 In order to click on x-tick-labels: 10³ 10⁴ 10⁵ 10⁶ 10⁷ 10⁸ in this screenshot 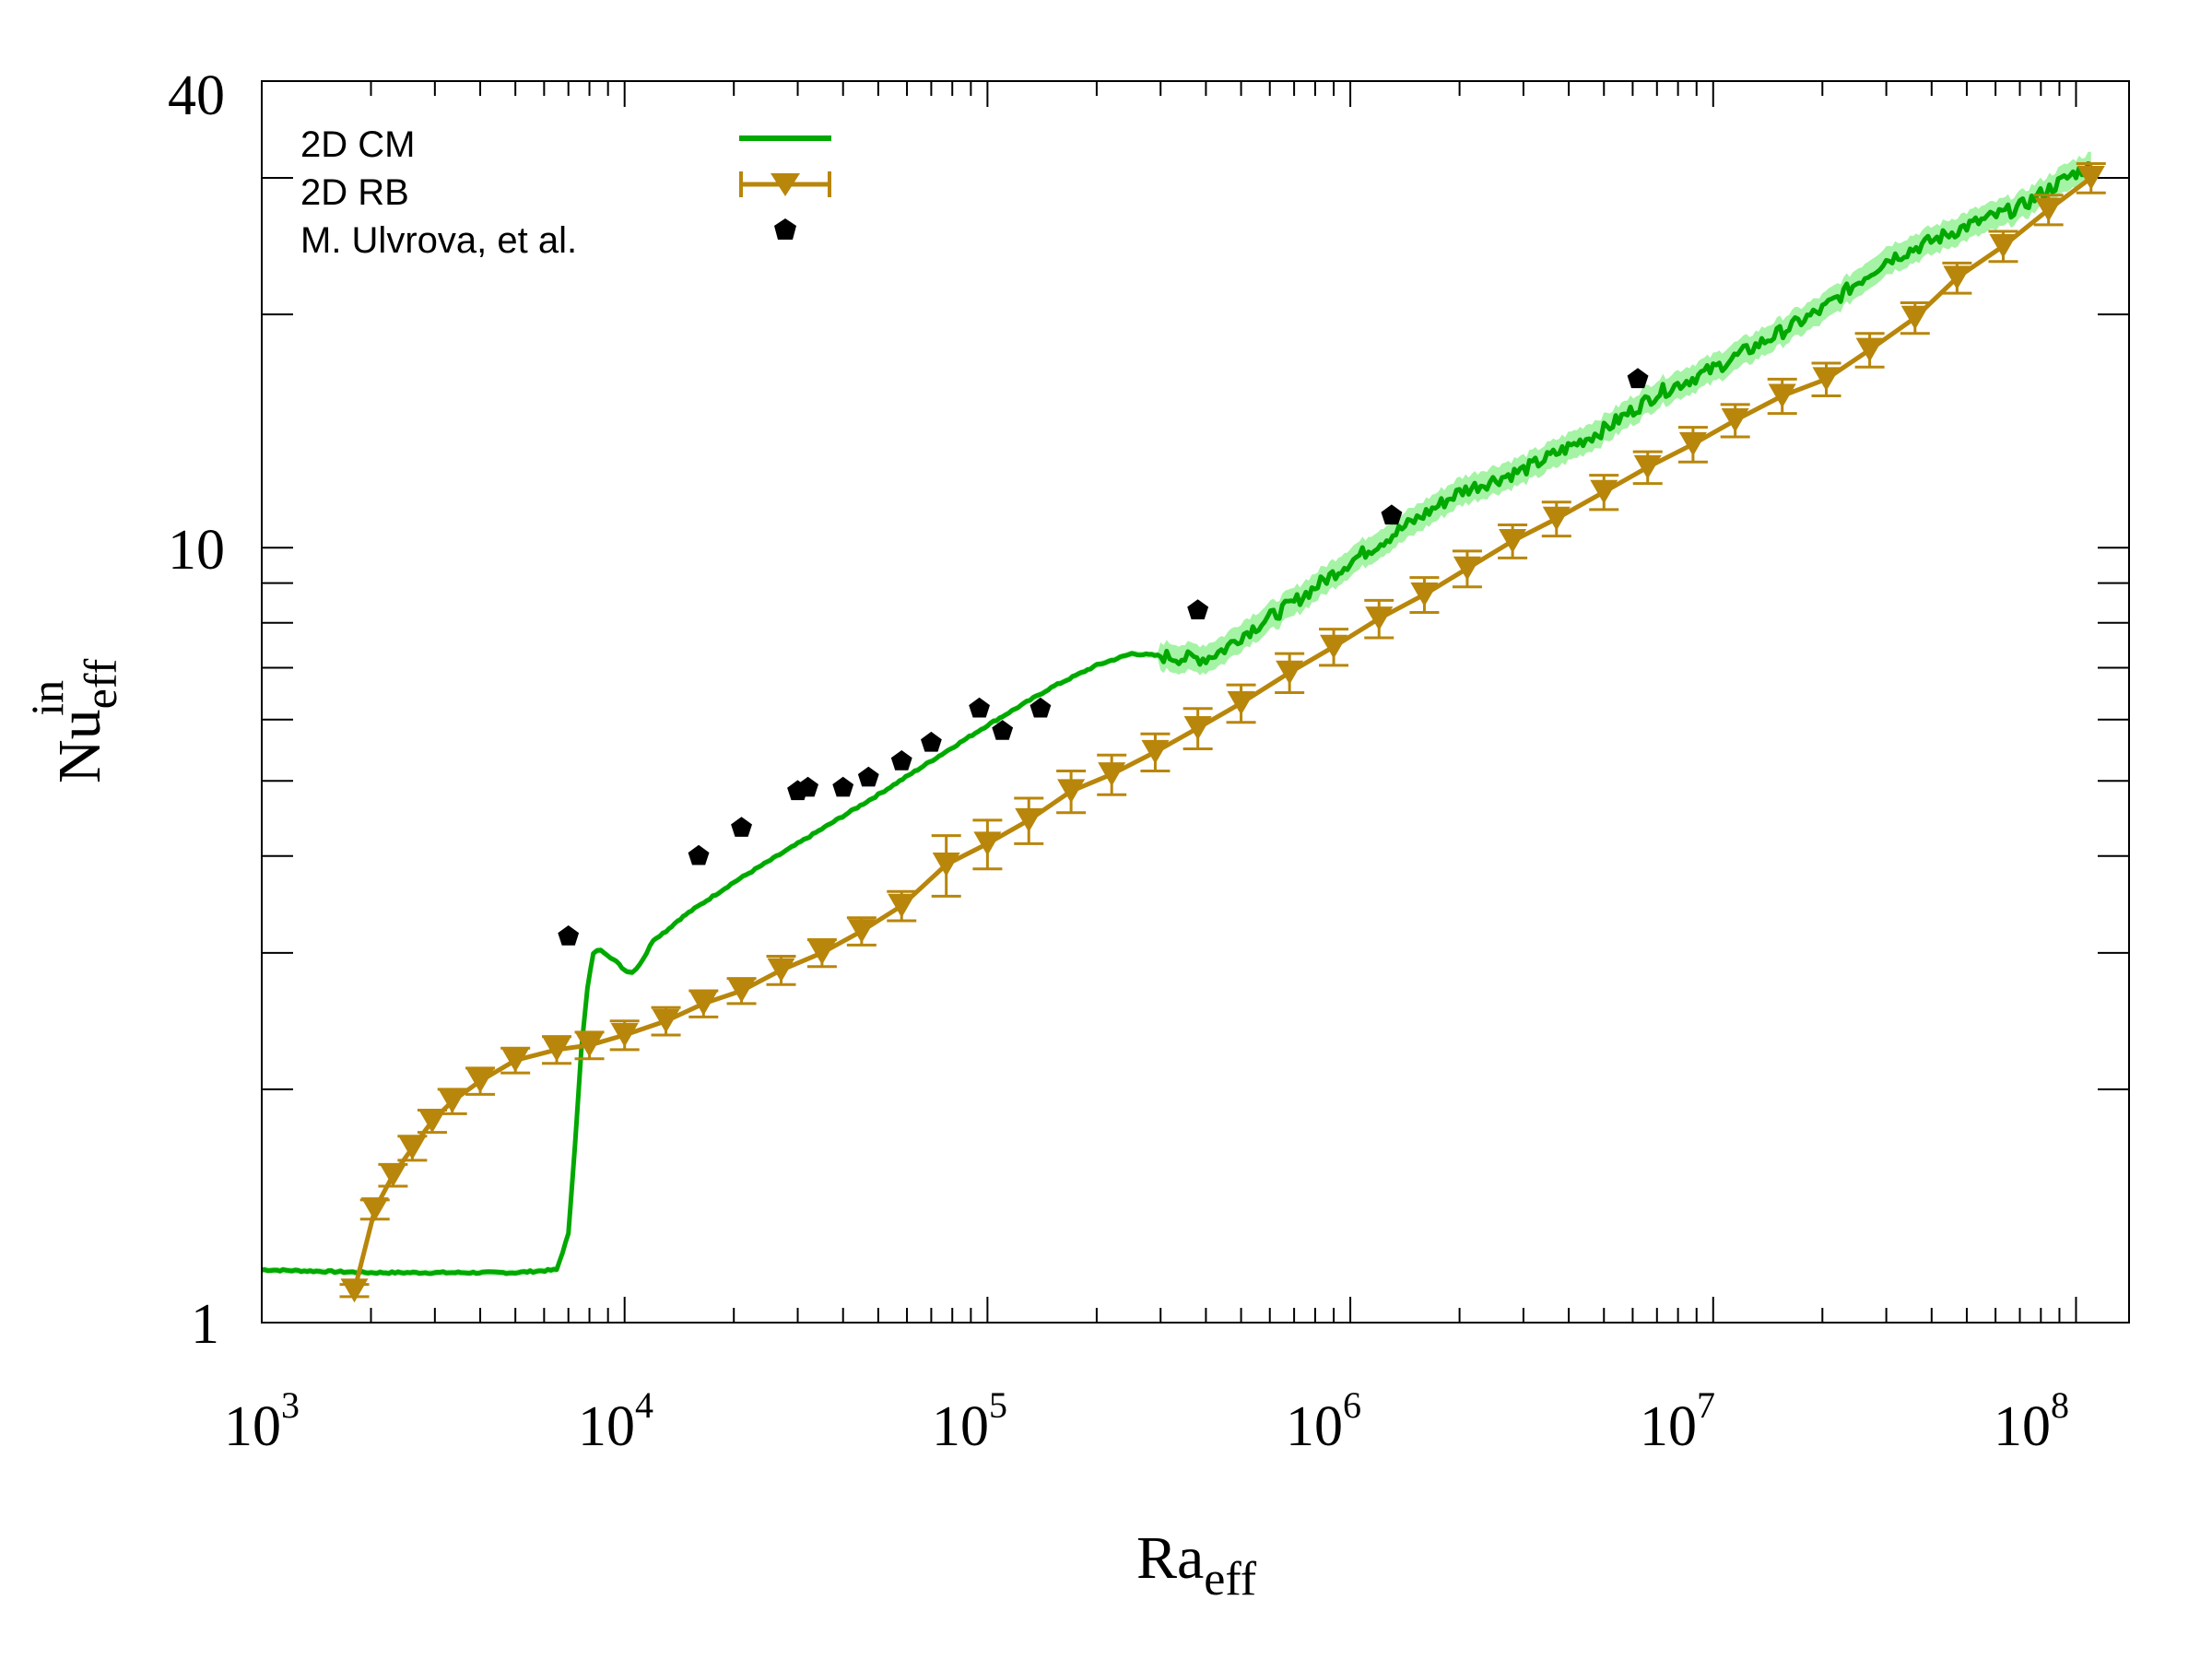, I will do `click(1146, 1421)`.